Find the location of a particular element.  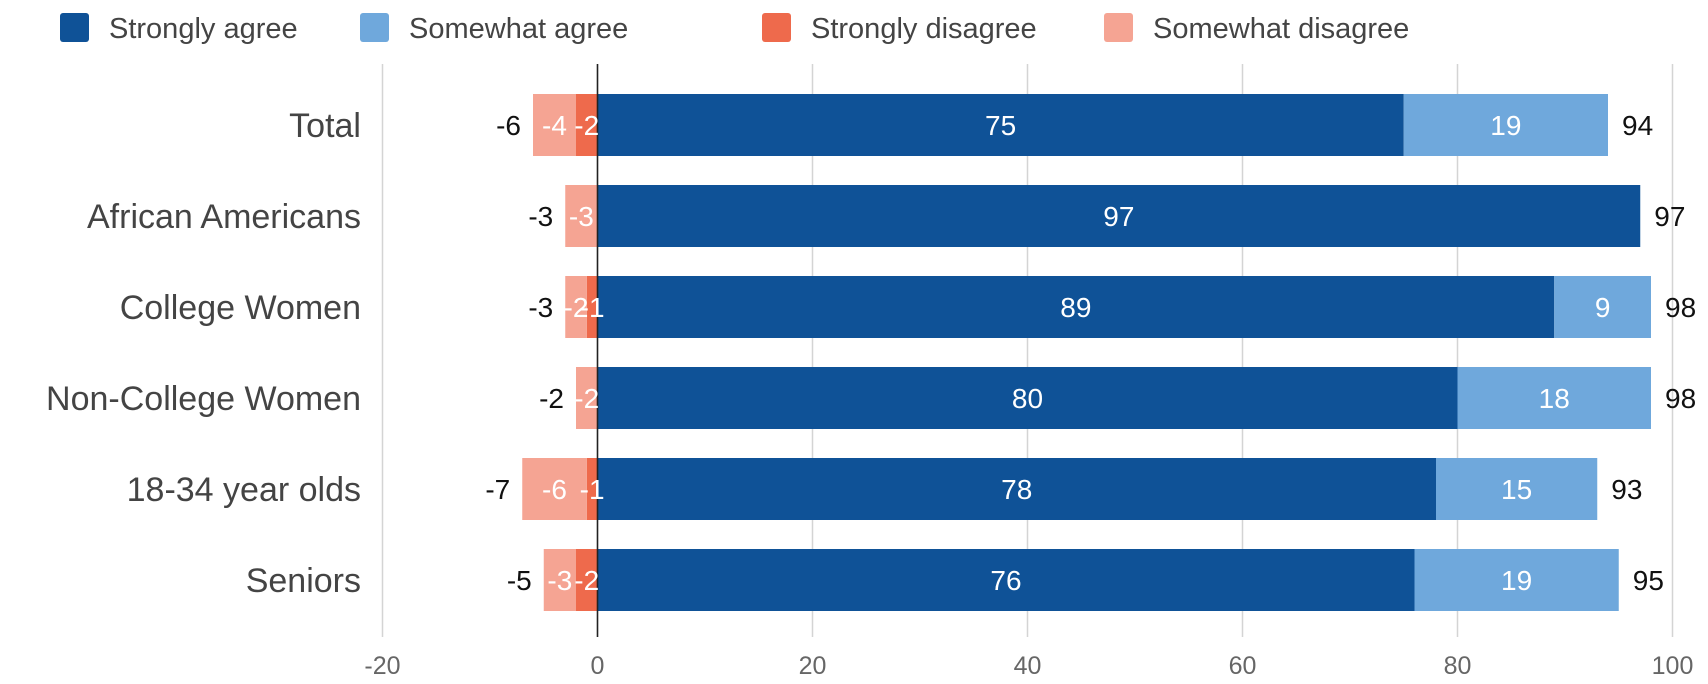

bar-somewhat-disagree-african-americans is located at coordinates (581, 216).